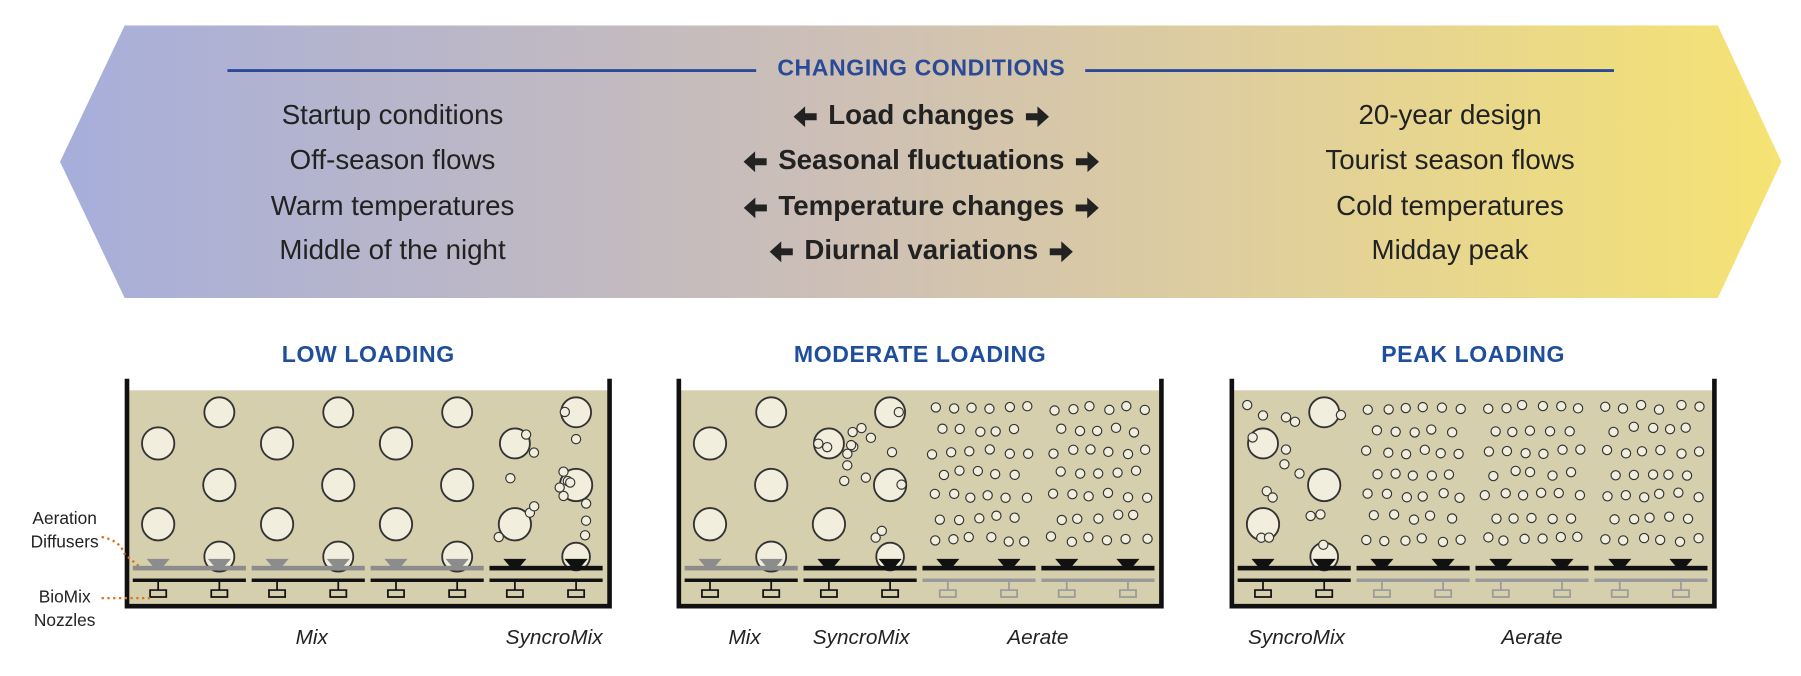 This screenshot has width=1801, height=676. Describe the element at coordinates (1450, 205) in the screenshot. I see `right-condition: Cold temperatures` at that location.